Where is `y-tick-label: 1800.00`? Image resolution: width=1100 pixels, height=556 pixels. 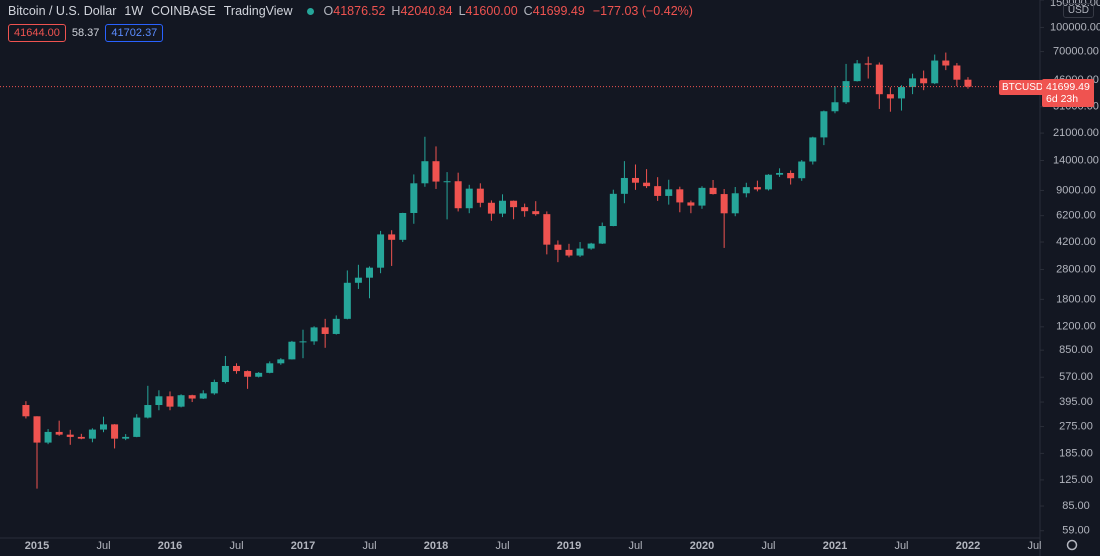
y-tick-label: 1800.00 is located at coordinates (1076, 299).